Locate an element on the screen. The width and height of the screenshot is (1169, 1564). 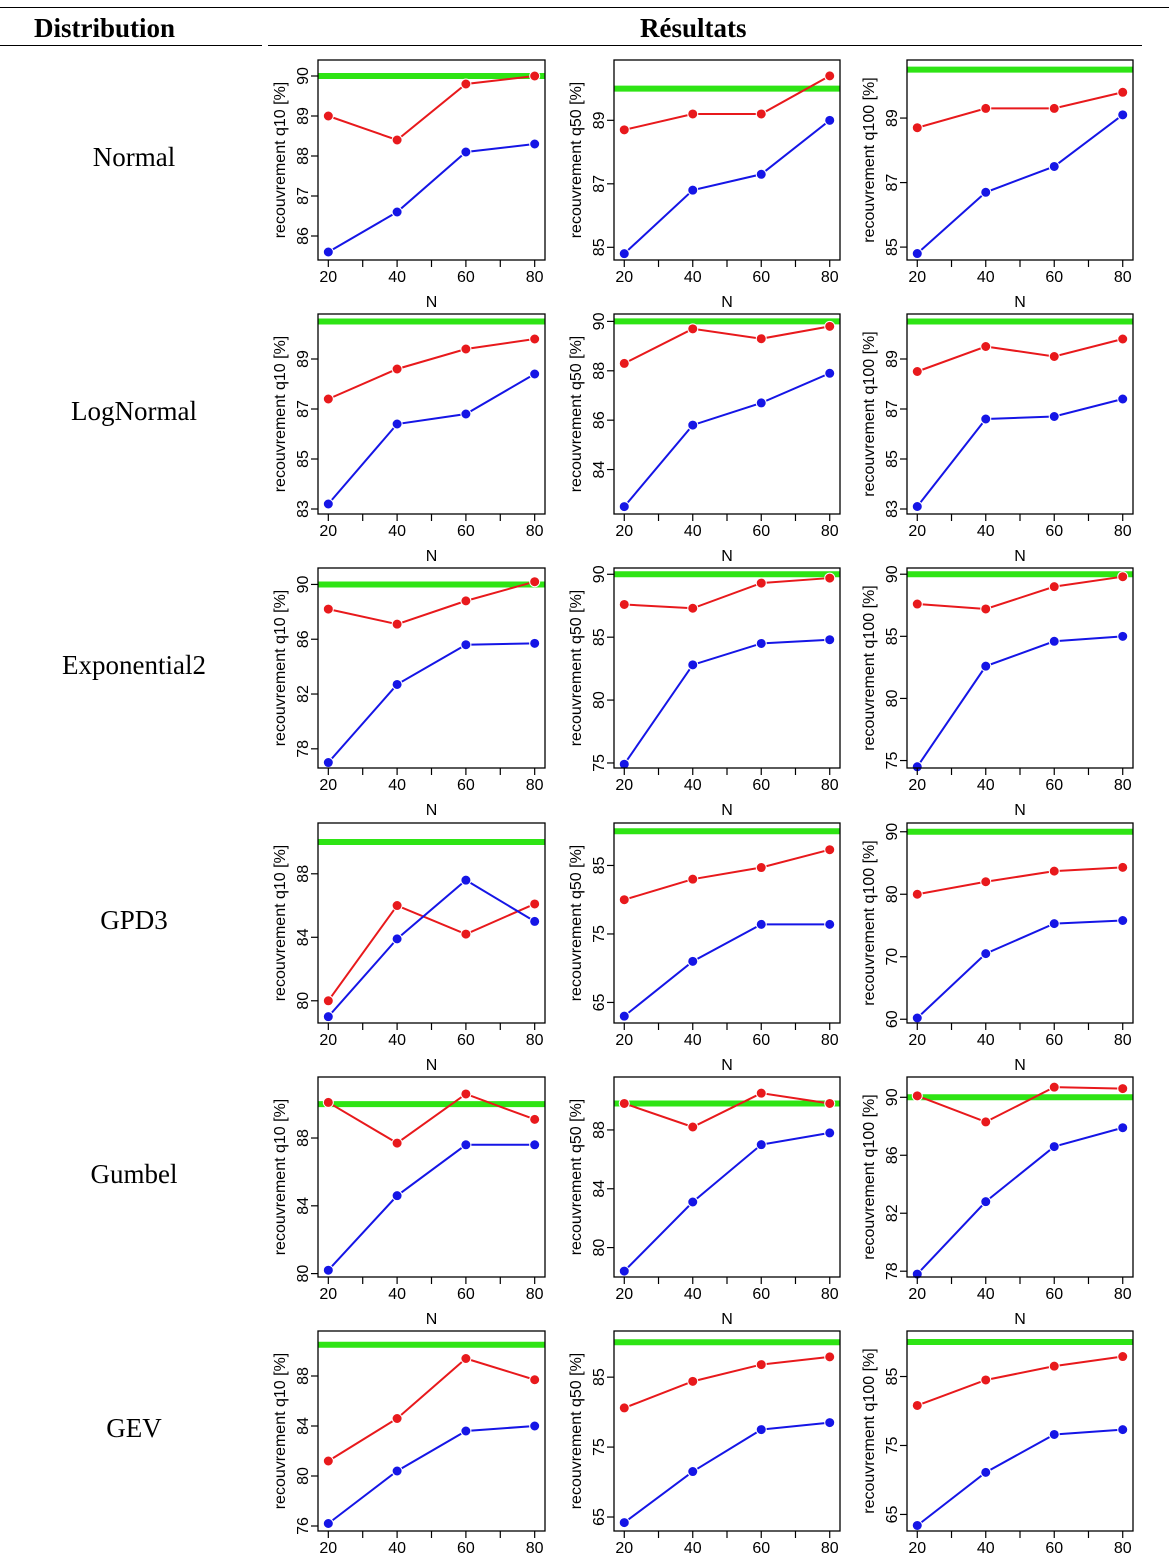
y-tick-label: 82 is located at coordinates (303, 694).